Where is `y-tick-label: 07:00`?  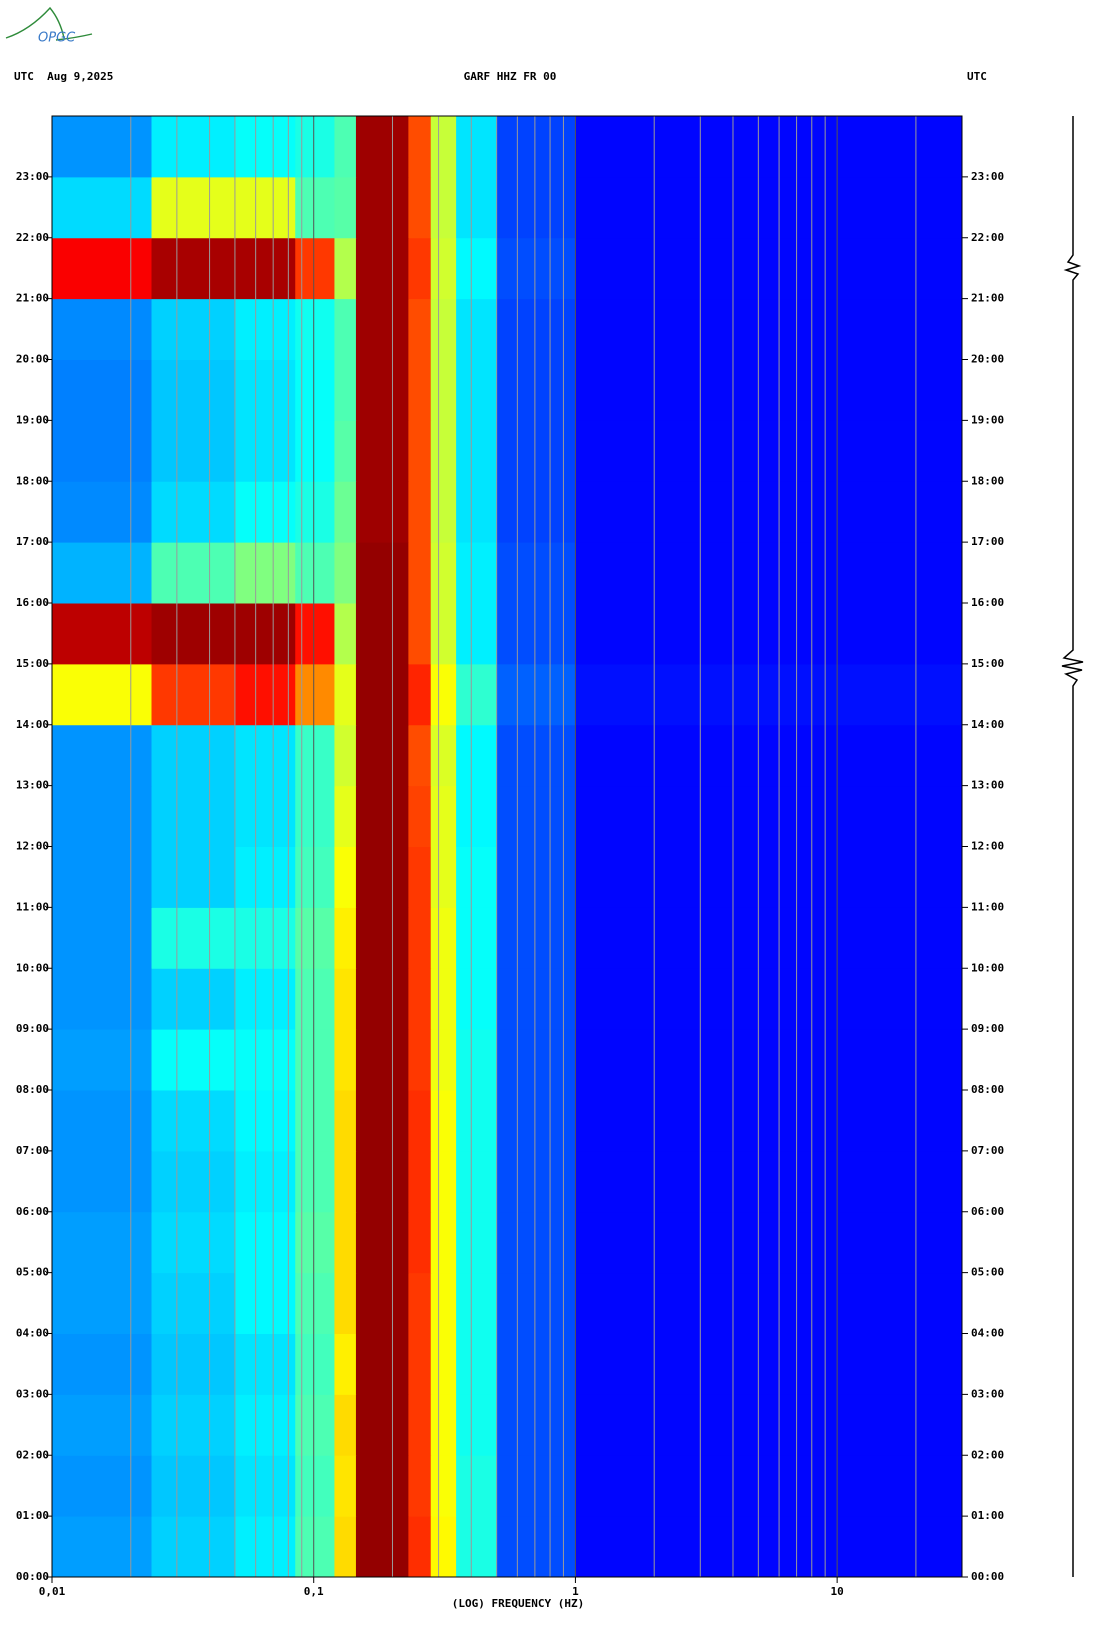 y-tick-label: 07:00 is located at coordinates (987, 1150).